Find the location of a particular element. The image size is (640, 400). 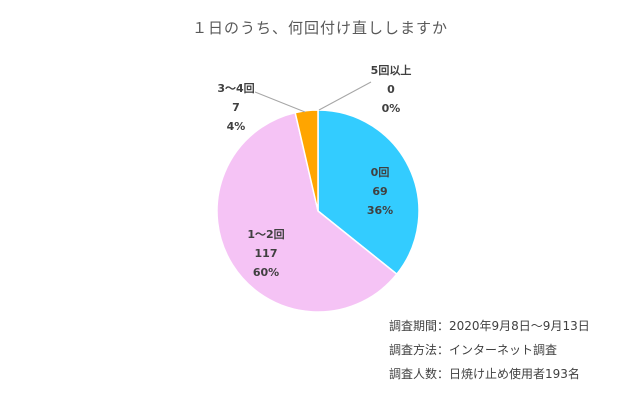

survey-method-note: 調査方法：インターネット調査 is located at coordinates (473, 350).